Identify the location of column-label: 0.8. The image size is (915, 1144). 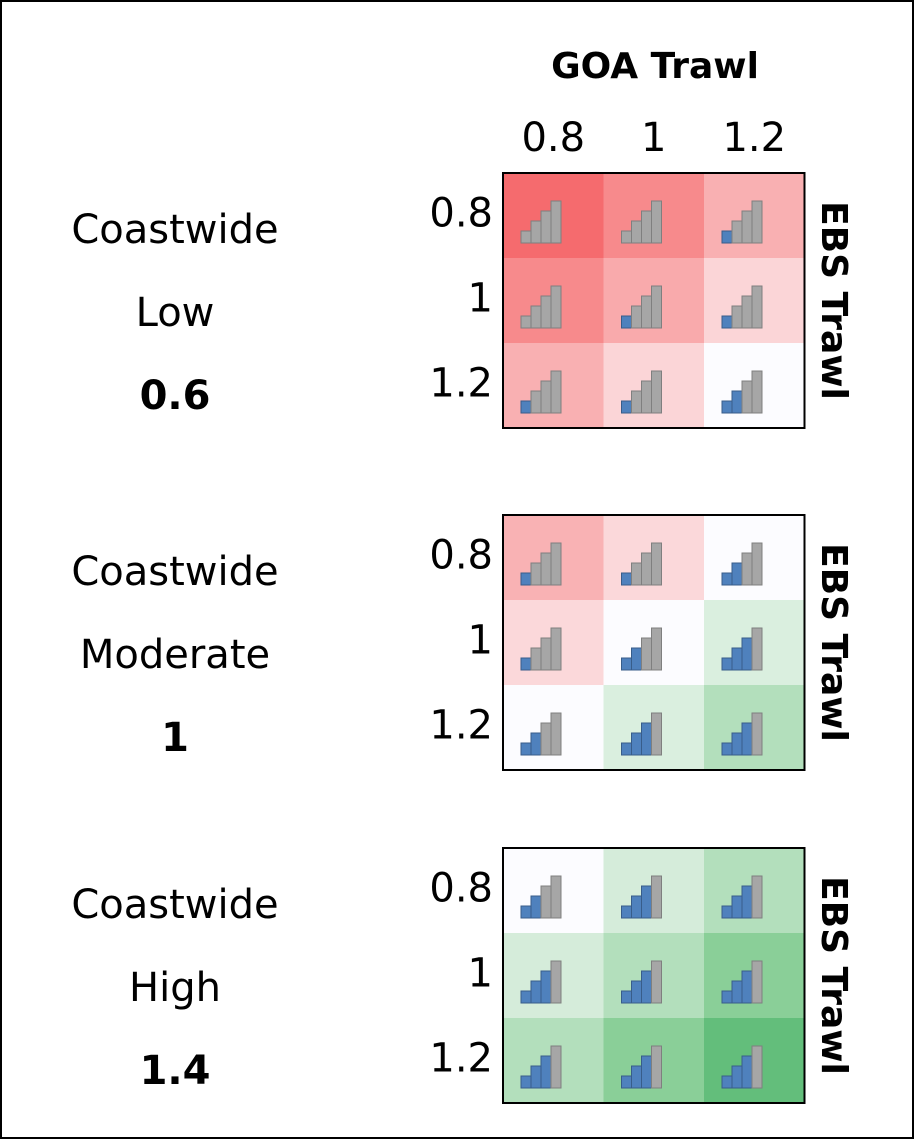
(553, 138).